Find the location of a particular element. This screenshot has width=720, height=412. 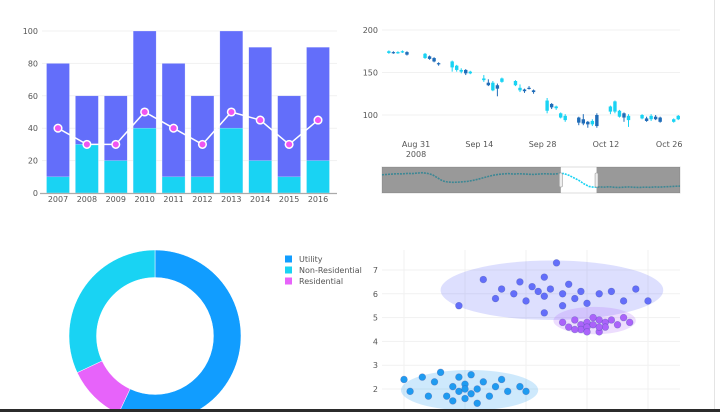

line-point-2008 is located at coordinates (87, 144).